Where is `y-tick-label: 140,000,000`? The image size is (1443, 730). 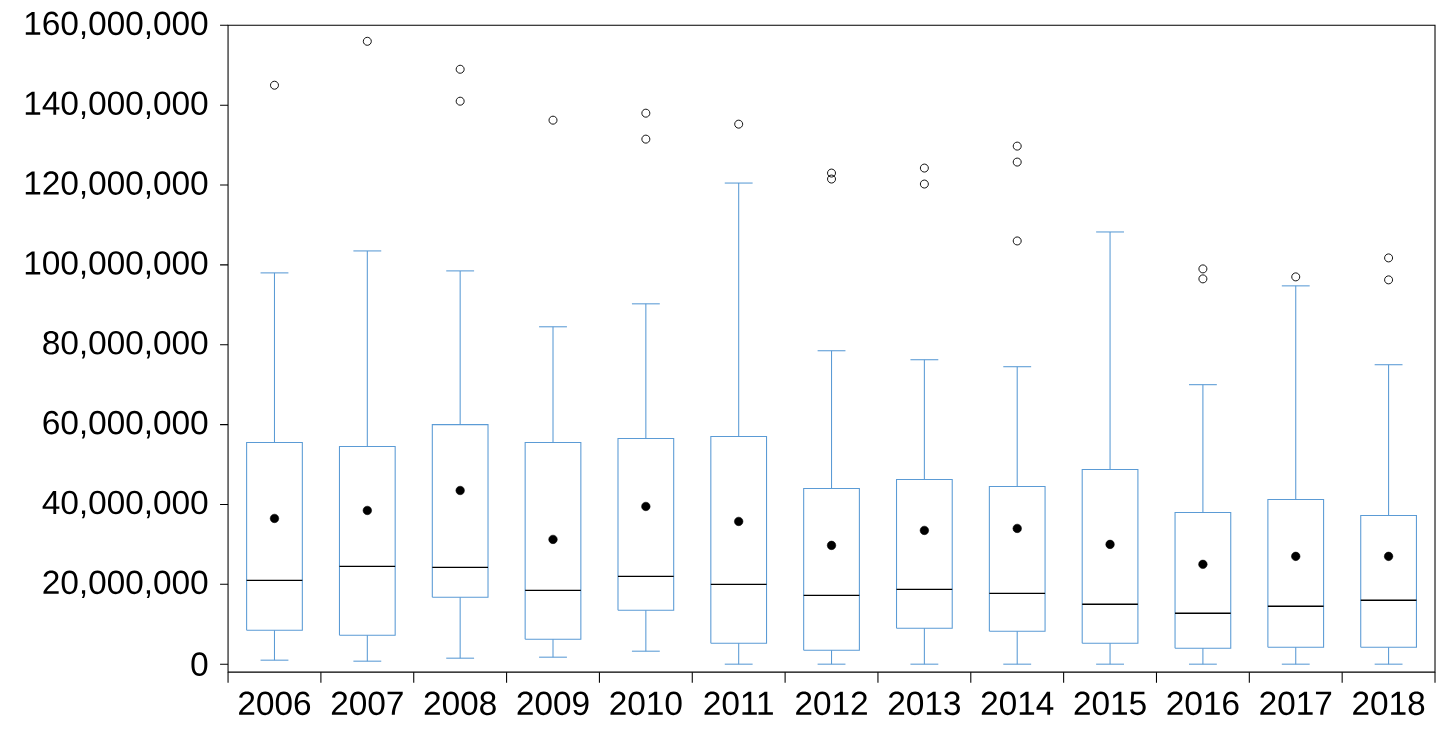
y-tick-label: 140,000,000 is located at coordinates (116, 105).